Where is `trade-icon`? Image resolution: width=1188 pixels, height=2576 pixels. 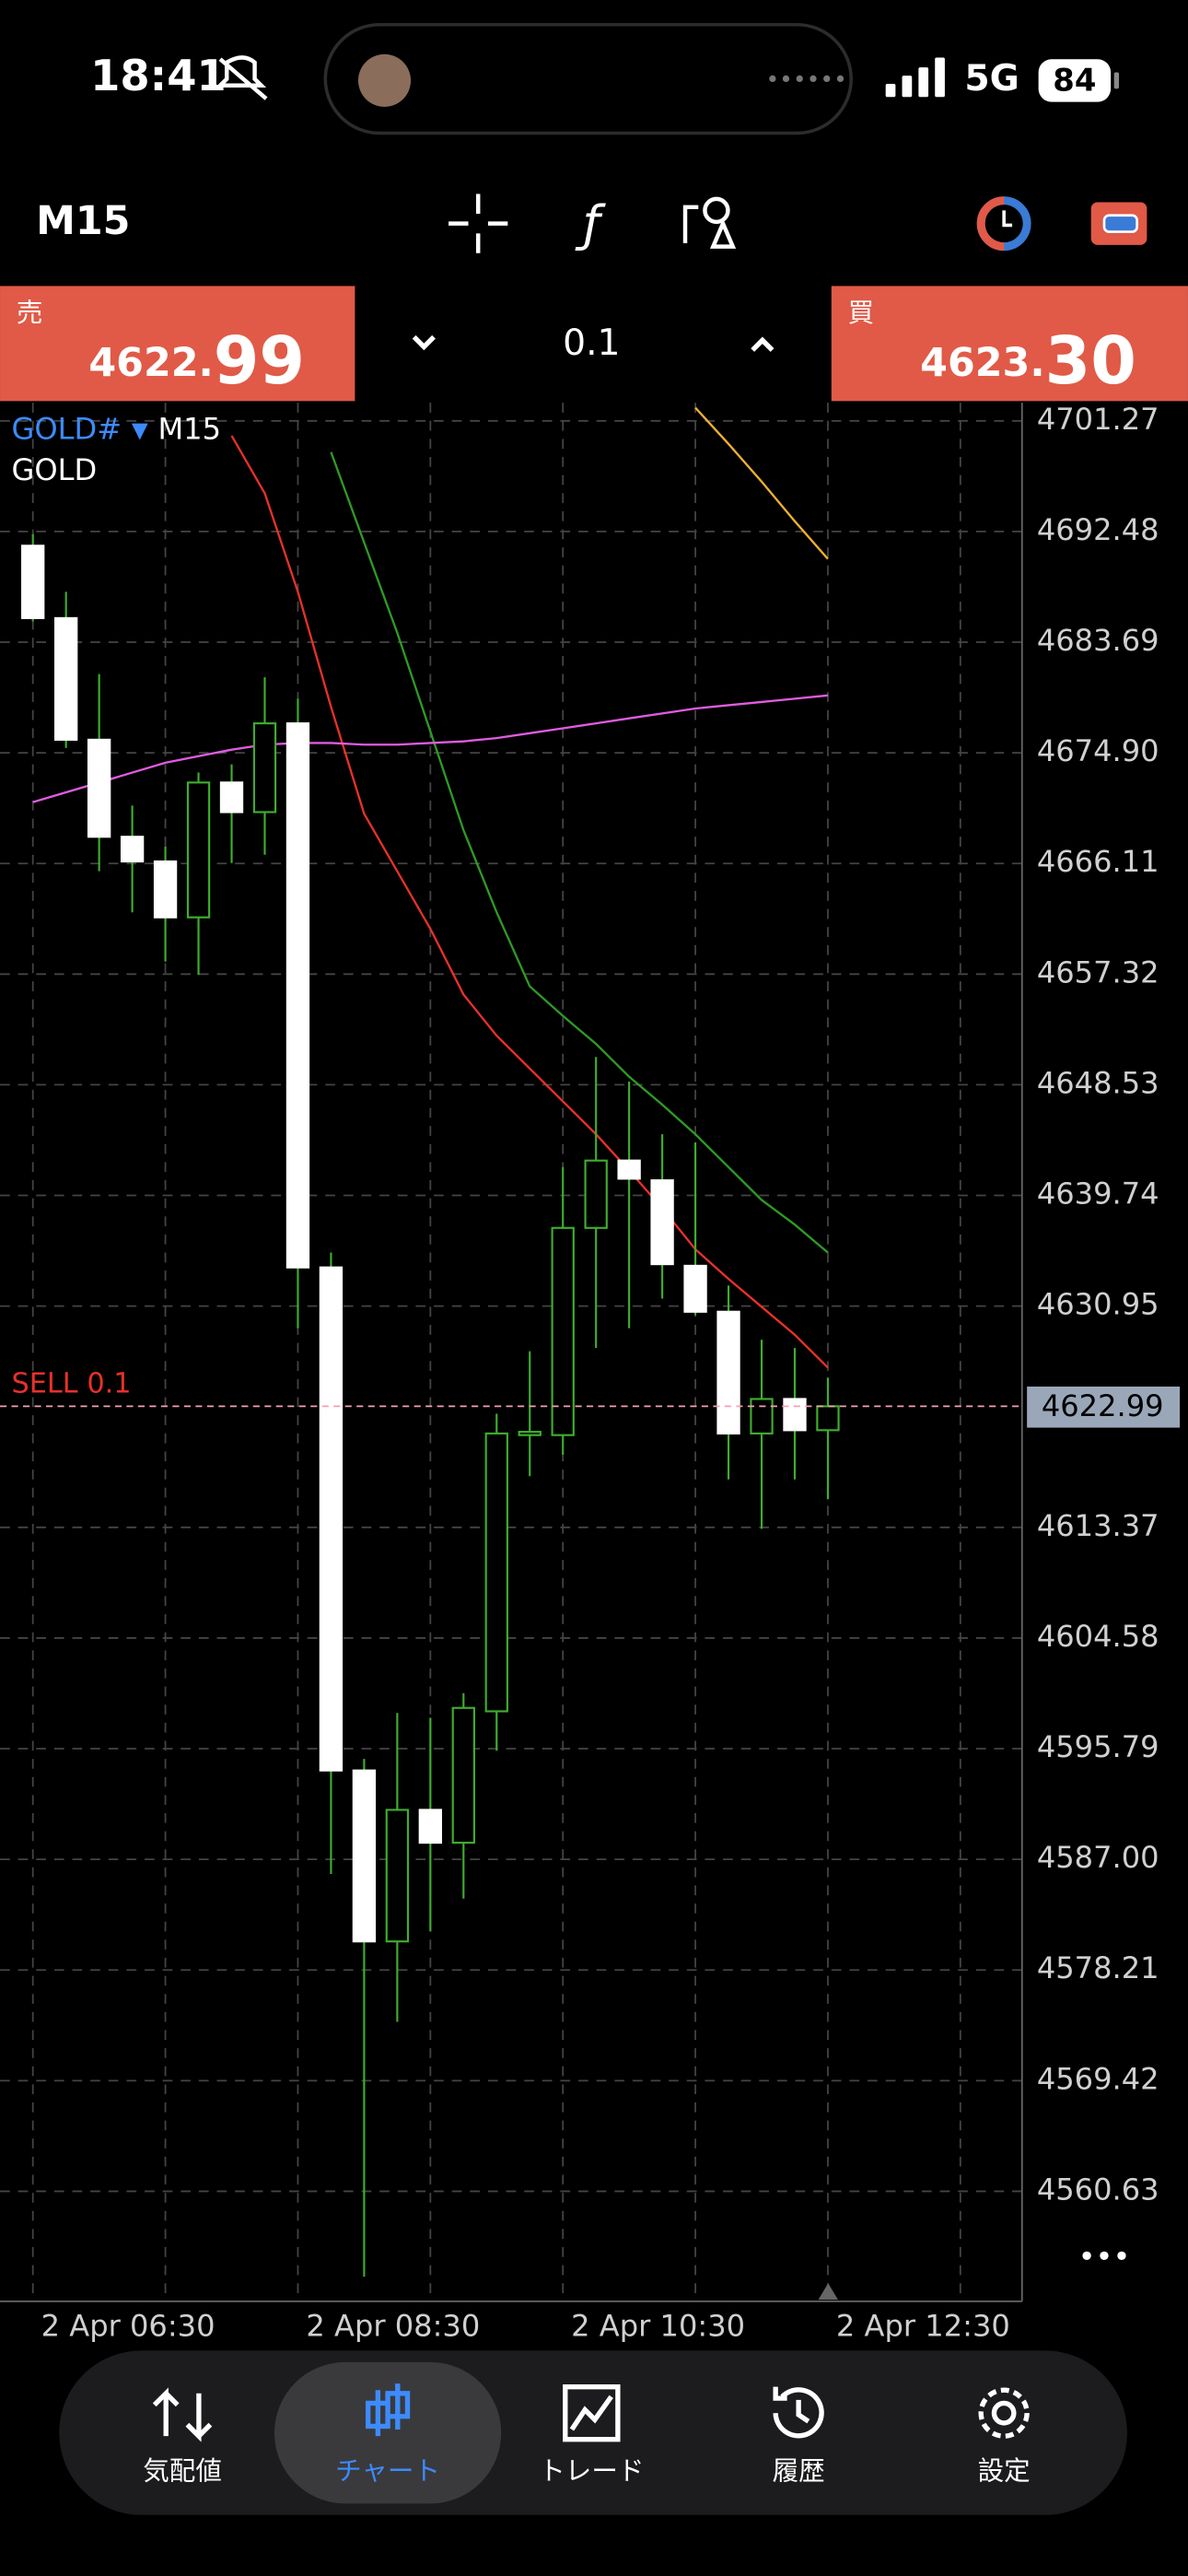
trade-icon is located at coordinates (592, 2412).